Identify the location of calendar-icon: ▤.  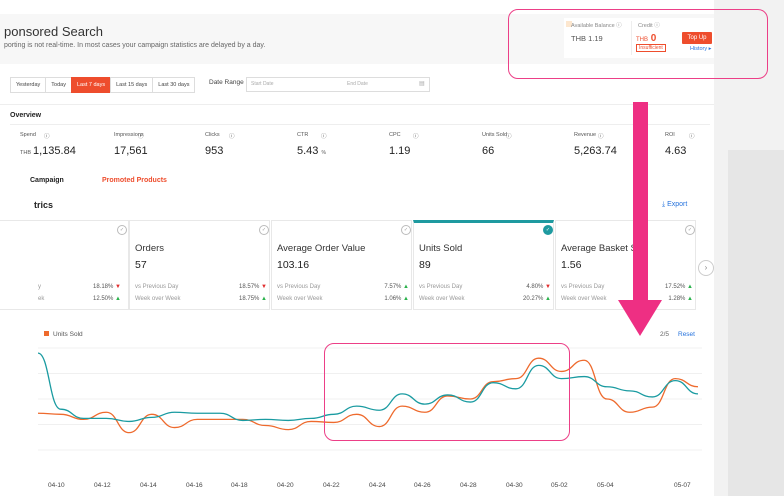
(422, 84).